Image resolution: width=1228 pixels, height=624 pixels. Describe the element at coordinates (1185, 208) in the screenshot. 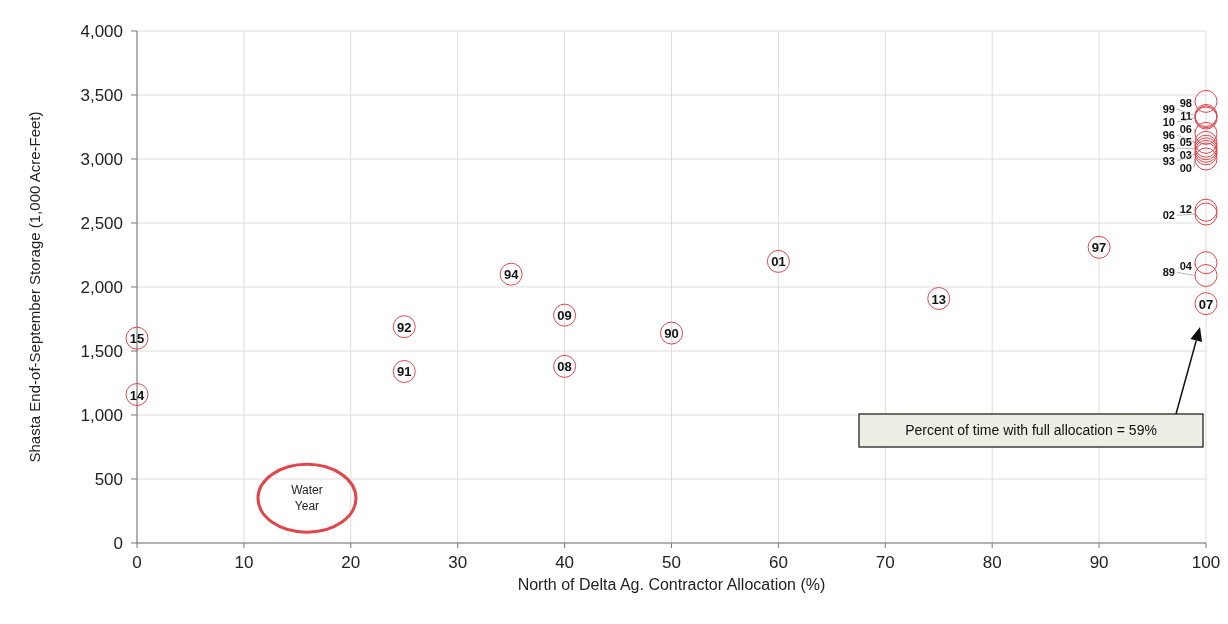

I see `annotation: 12` at that location.